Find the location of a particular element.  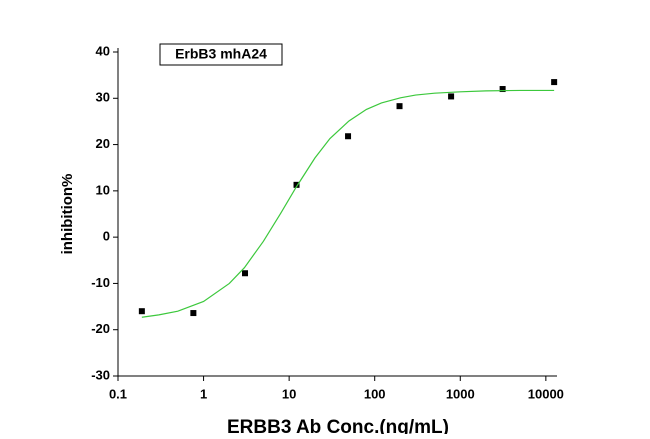

x-axis-label: ERBB3 Ab Conc.(ng/mL) is located at coordinates (338, 425).